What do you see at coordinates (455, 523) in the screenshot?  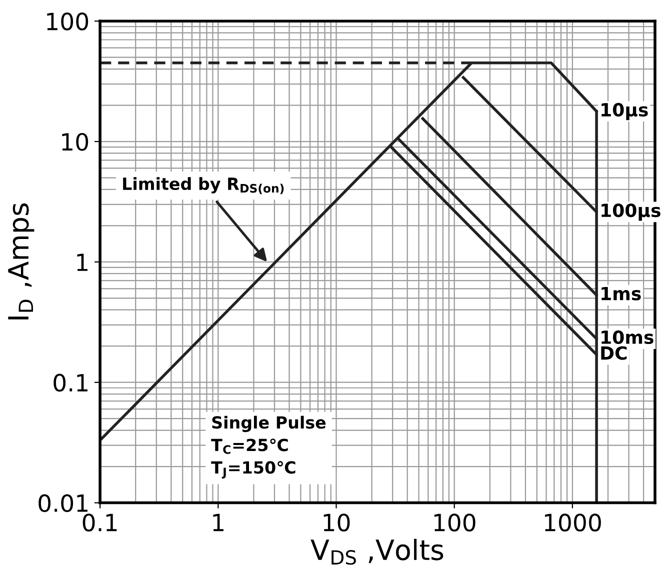 I see `x-tick-label: 100` at bounding box center [455, 523].